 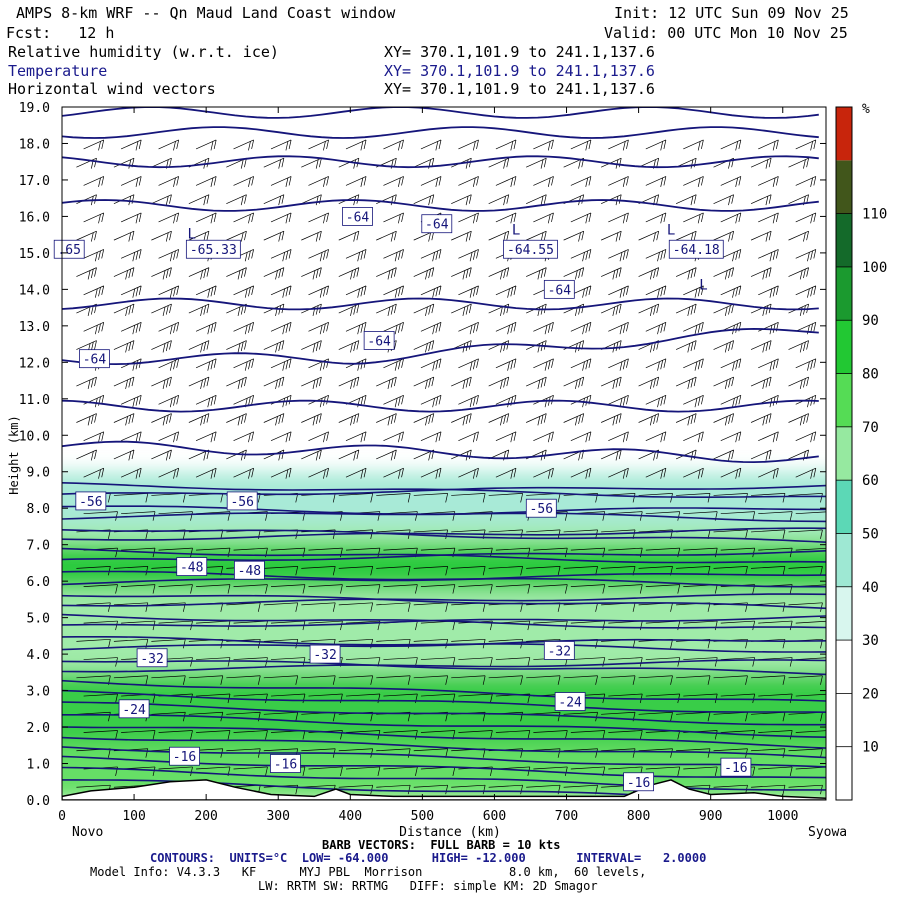 What do you see at coordinates (519, 71) in the screenshot?
I see `xy-range-2: XY= 370.1,101.9 to 241.1,137.6` at bounding box center [519, 71].